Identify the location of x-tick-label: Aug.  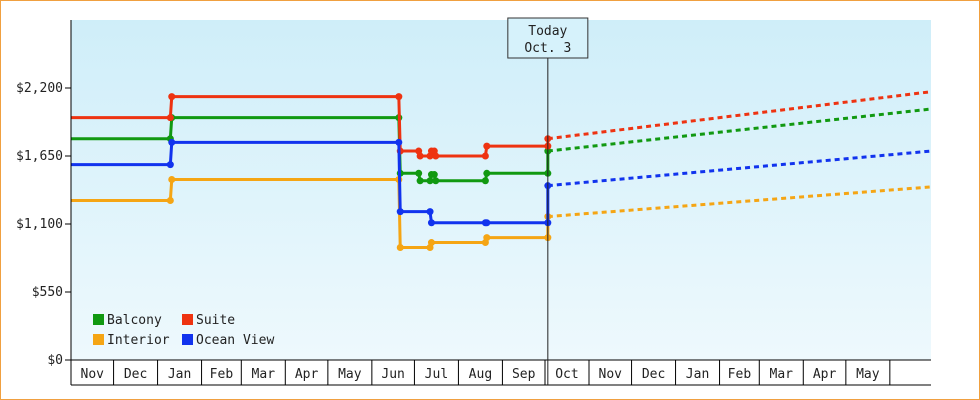
(480, 374).